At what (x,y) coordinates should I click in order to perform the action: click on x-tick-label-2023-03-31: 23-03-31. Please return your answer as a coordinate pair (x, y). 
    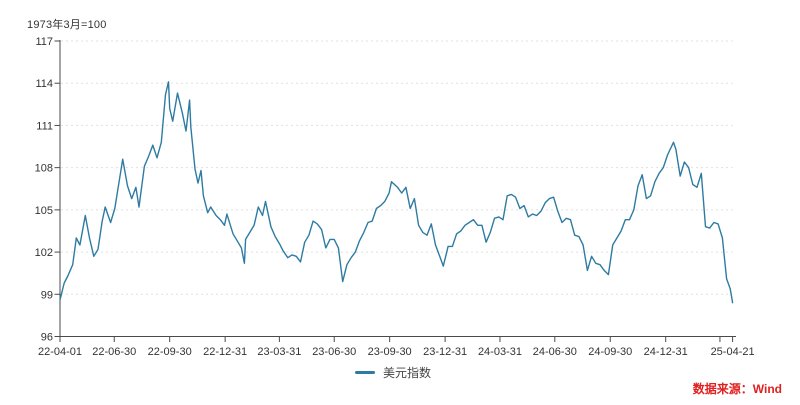
    Looking at the image, I should click on (279, 352).